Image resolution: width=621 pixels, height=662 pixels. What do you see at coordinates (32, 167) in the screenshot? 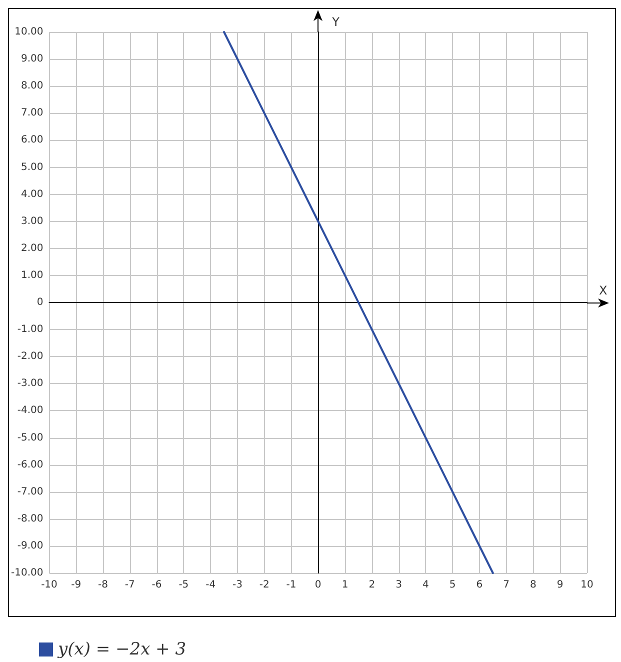
I see `y-tick-label: 5.00` at bounding box center [32, 167].